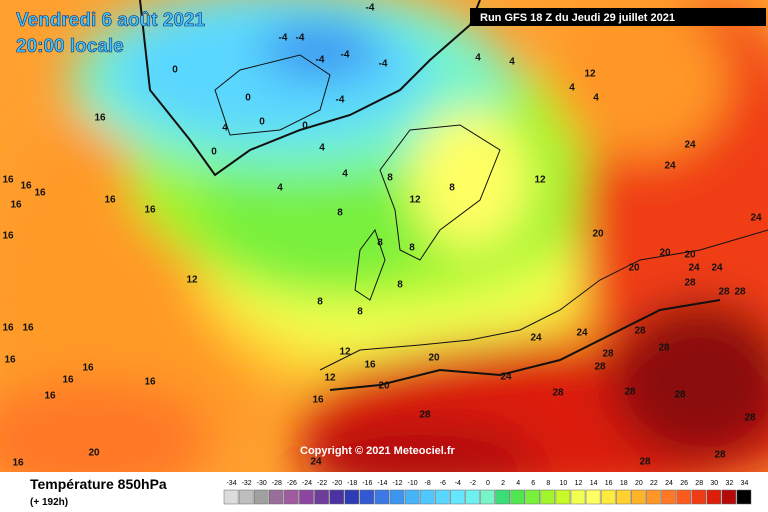  I want to click on legend-tick-label: -20, so click(337, 483).